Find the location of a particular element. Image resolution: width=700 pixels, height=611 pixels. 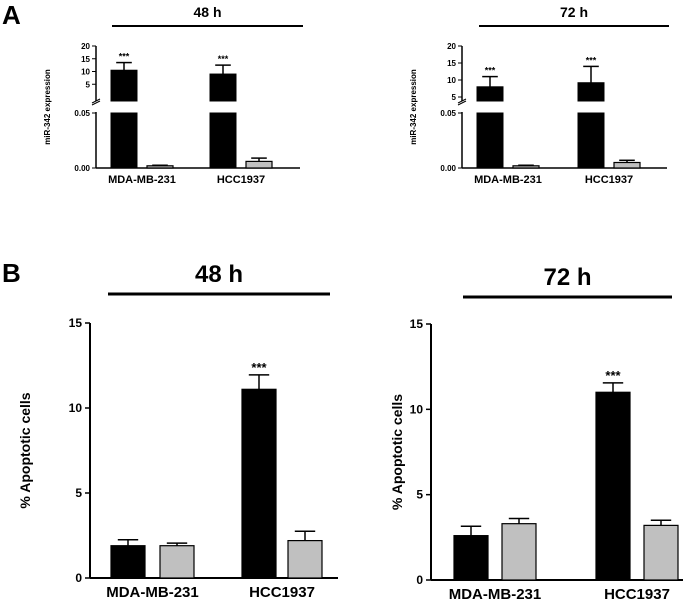

panel-label-a: A is located at coordinates (11, 15).